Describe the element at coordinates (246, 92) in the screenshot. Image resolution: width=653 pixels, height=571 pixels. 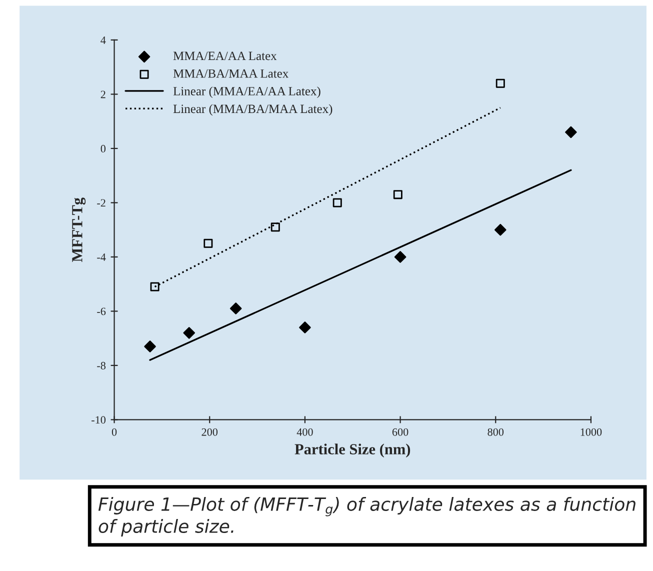
I see `legend-label: Linear (MMA/EA/AA Latex)` at that location.